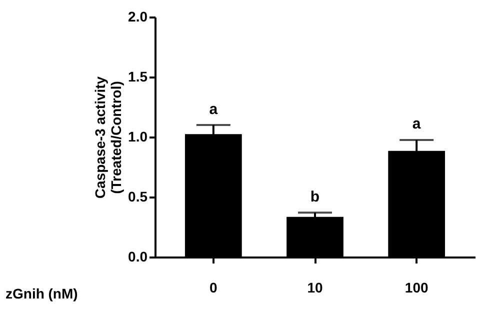 The image size is (500, 313). I want to click on x-tick-label: 0, so click(214, 288).